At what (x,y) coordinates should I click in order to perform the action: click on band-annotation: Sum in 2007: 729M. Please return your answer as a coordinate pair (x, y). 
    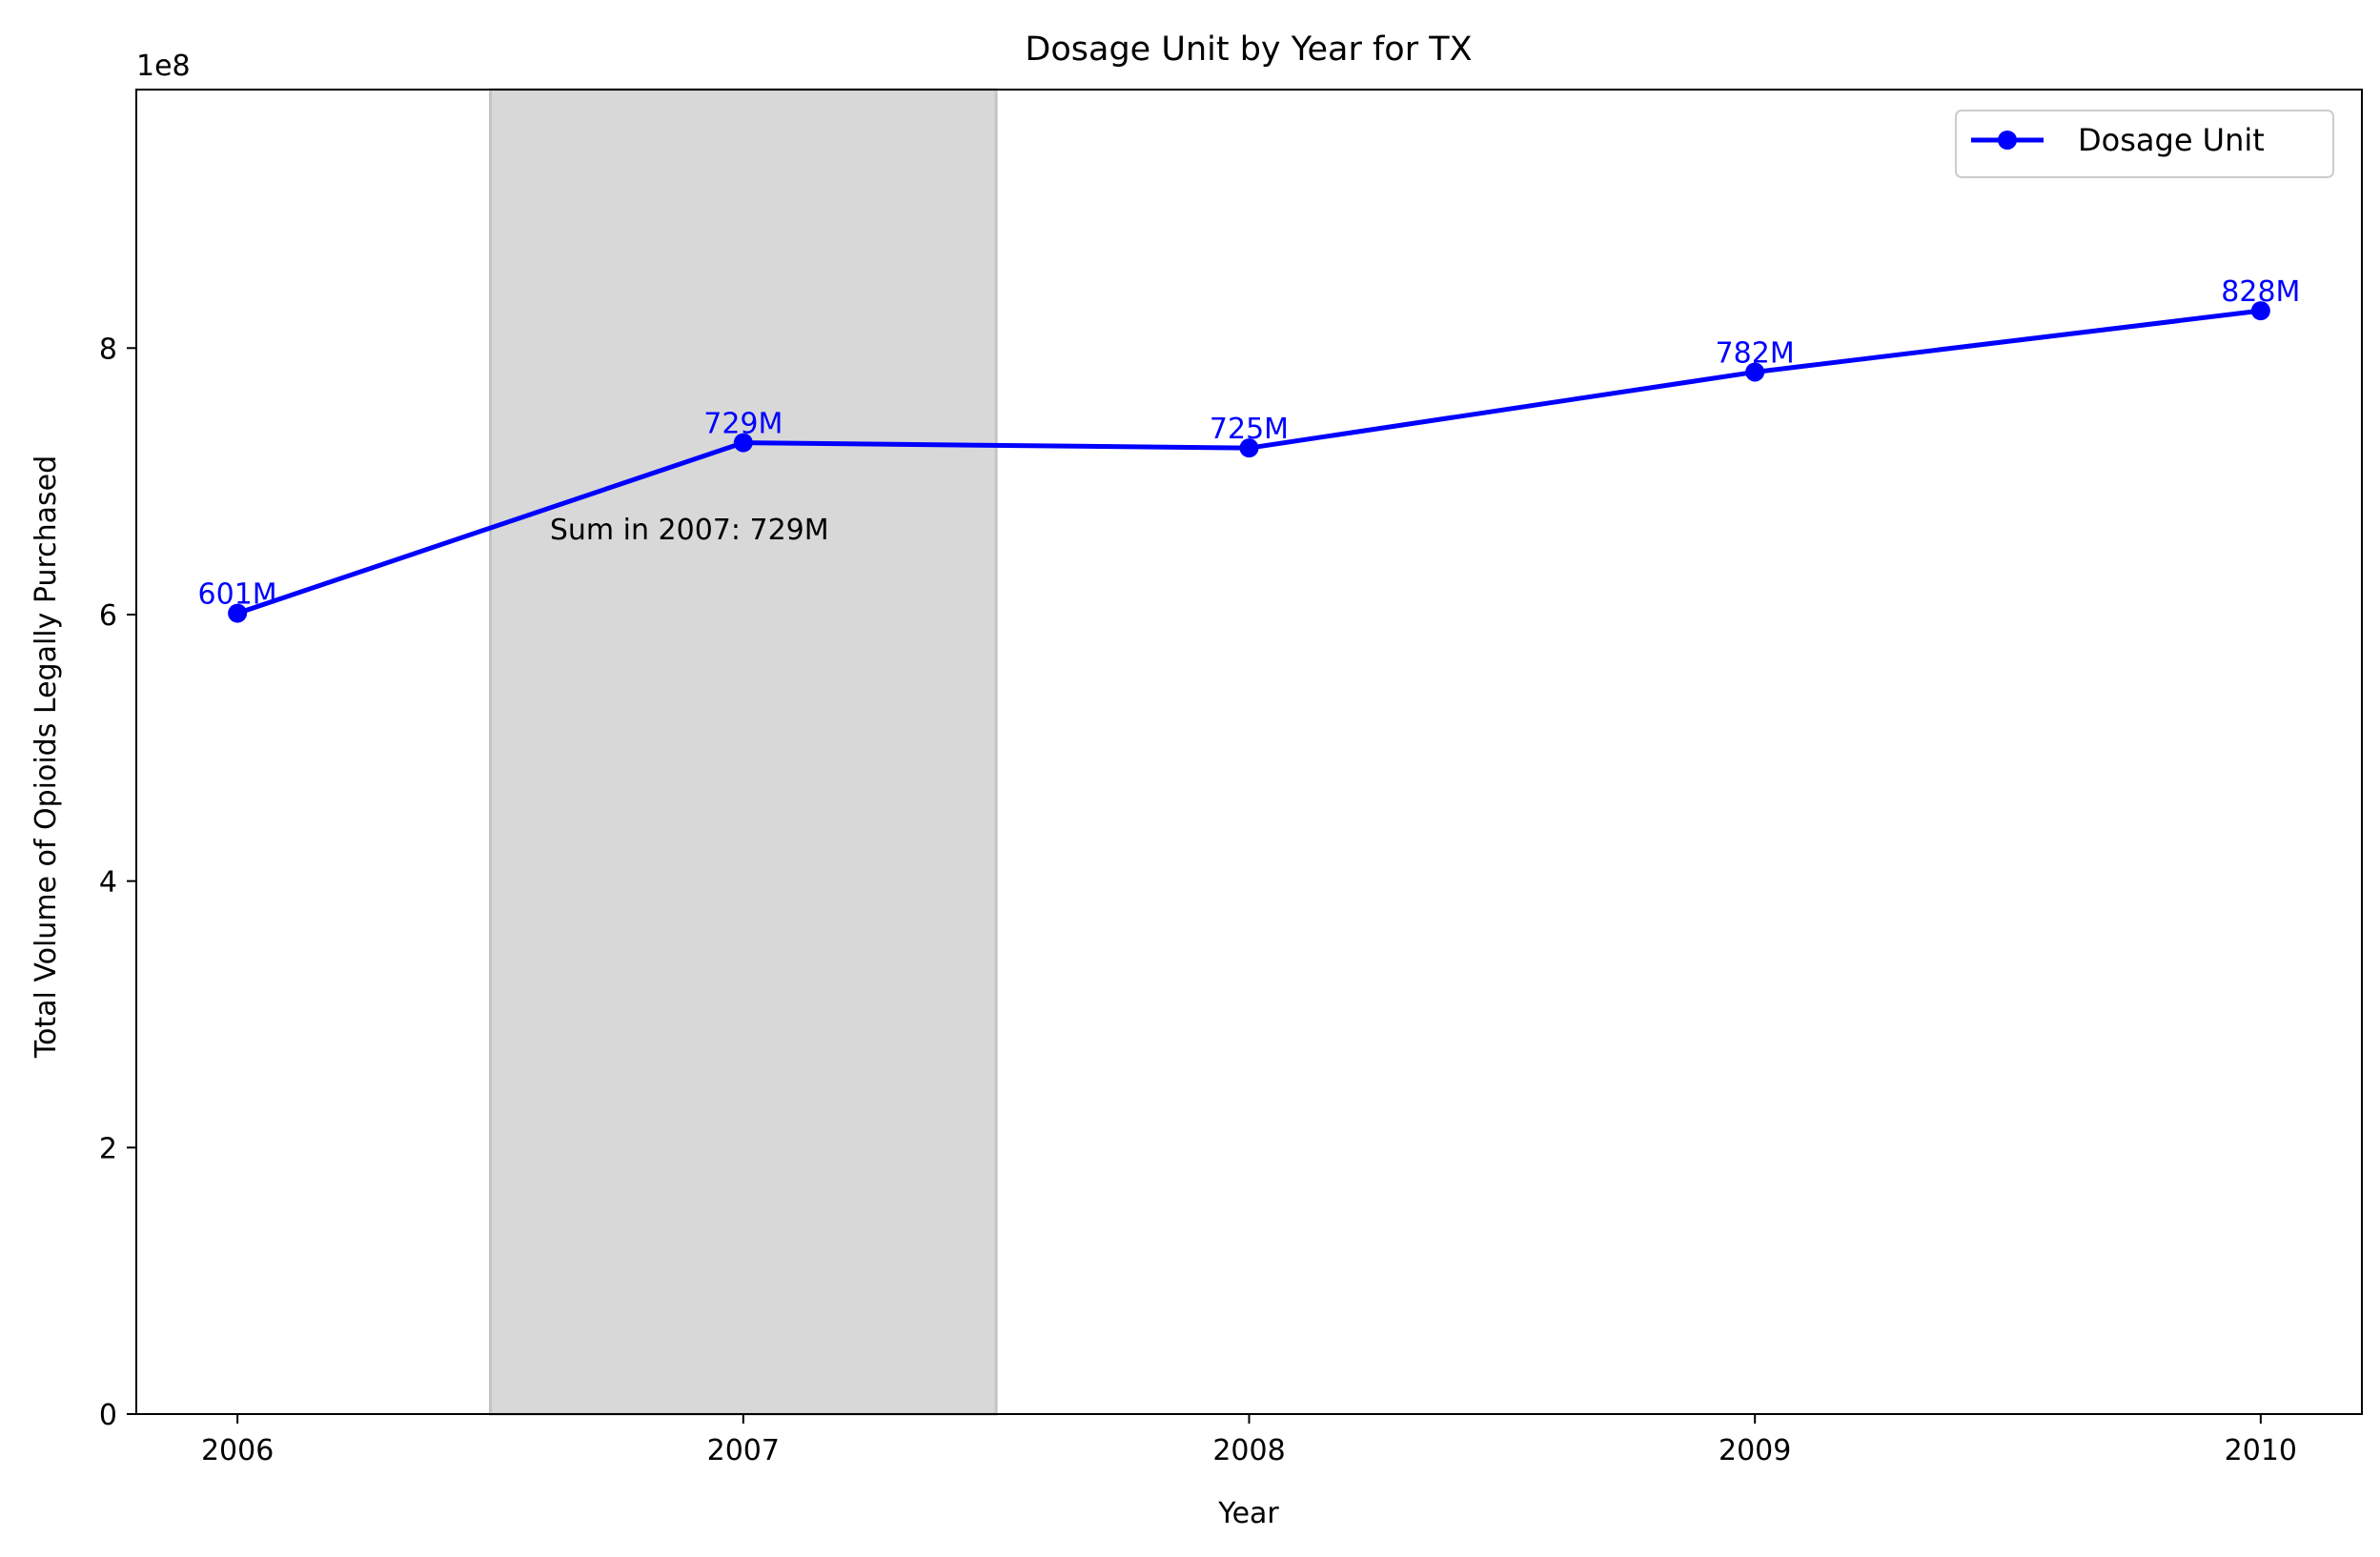
    Looking at the image, I should click on (689, 530).